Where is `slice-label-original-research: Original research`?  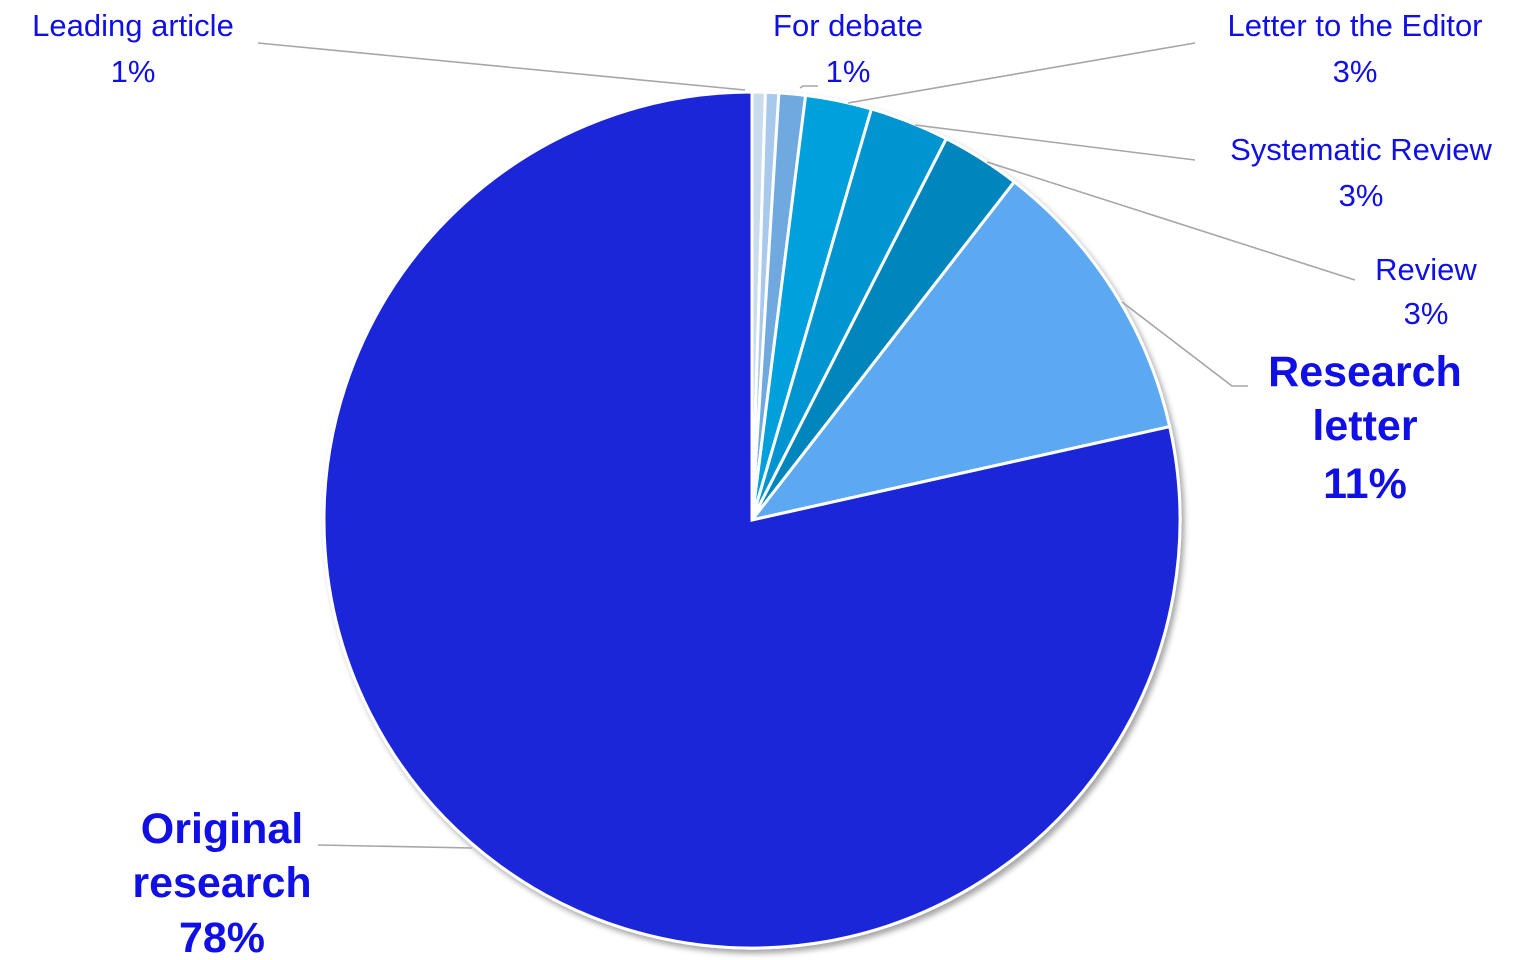
slice-label-original-research: Original research is located at coordinates (221, 856).